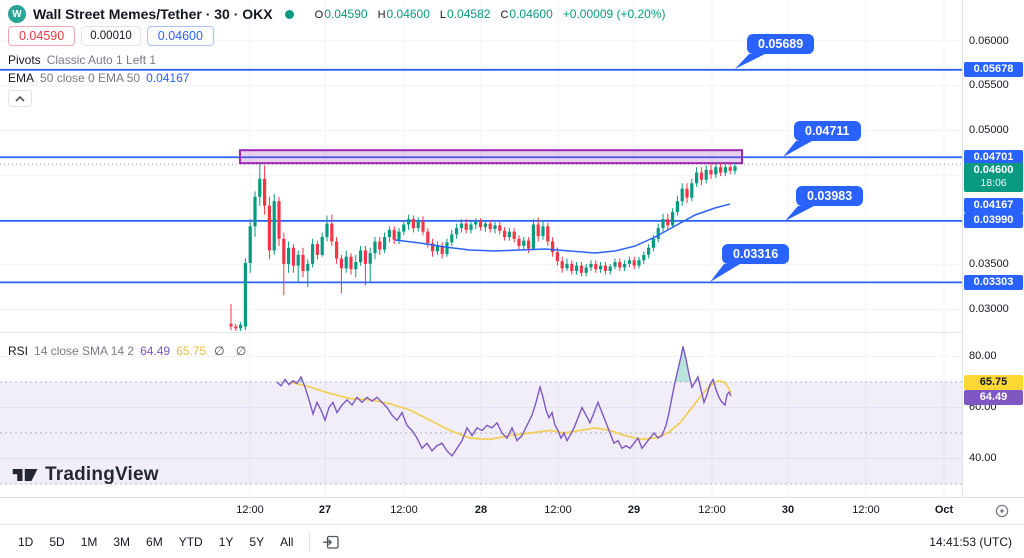 The height and width of the screenshot is (558, 1024). I want to click on ohlc-close: C0.04600, so click(526, 14).